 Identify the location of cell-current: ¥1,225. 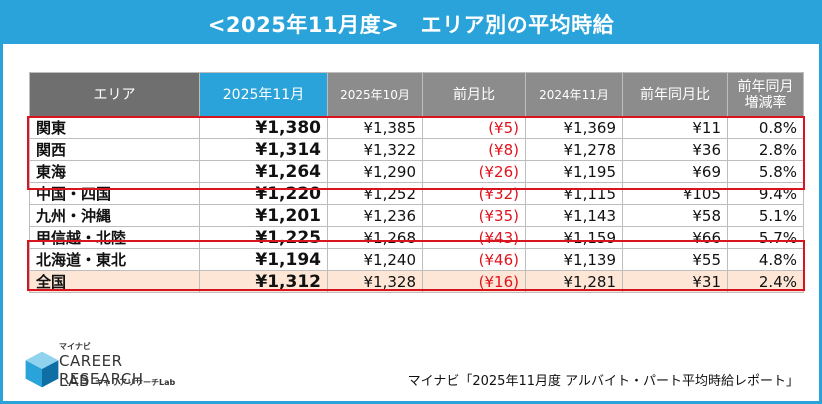
(263, 237).